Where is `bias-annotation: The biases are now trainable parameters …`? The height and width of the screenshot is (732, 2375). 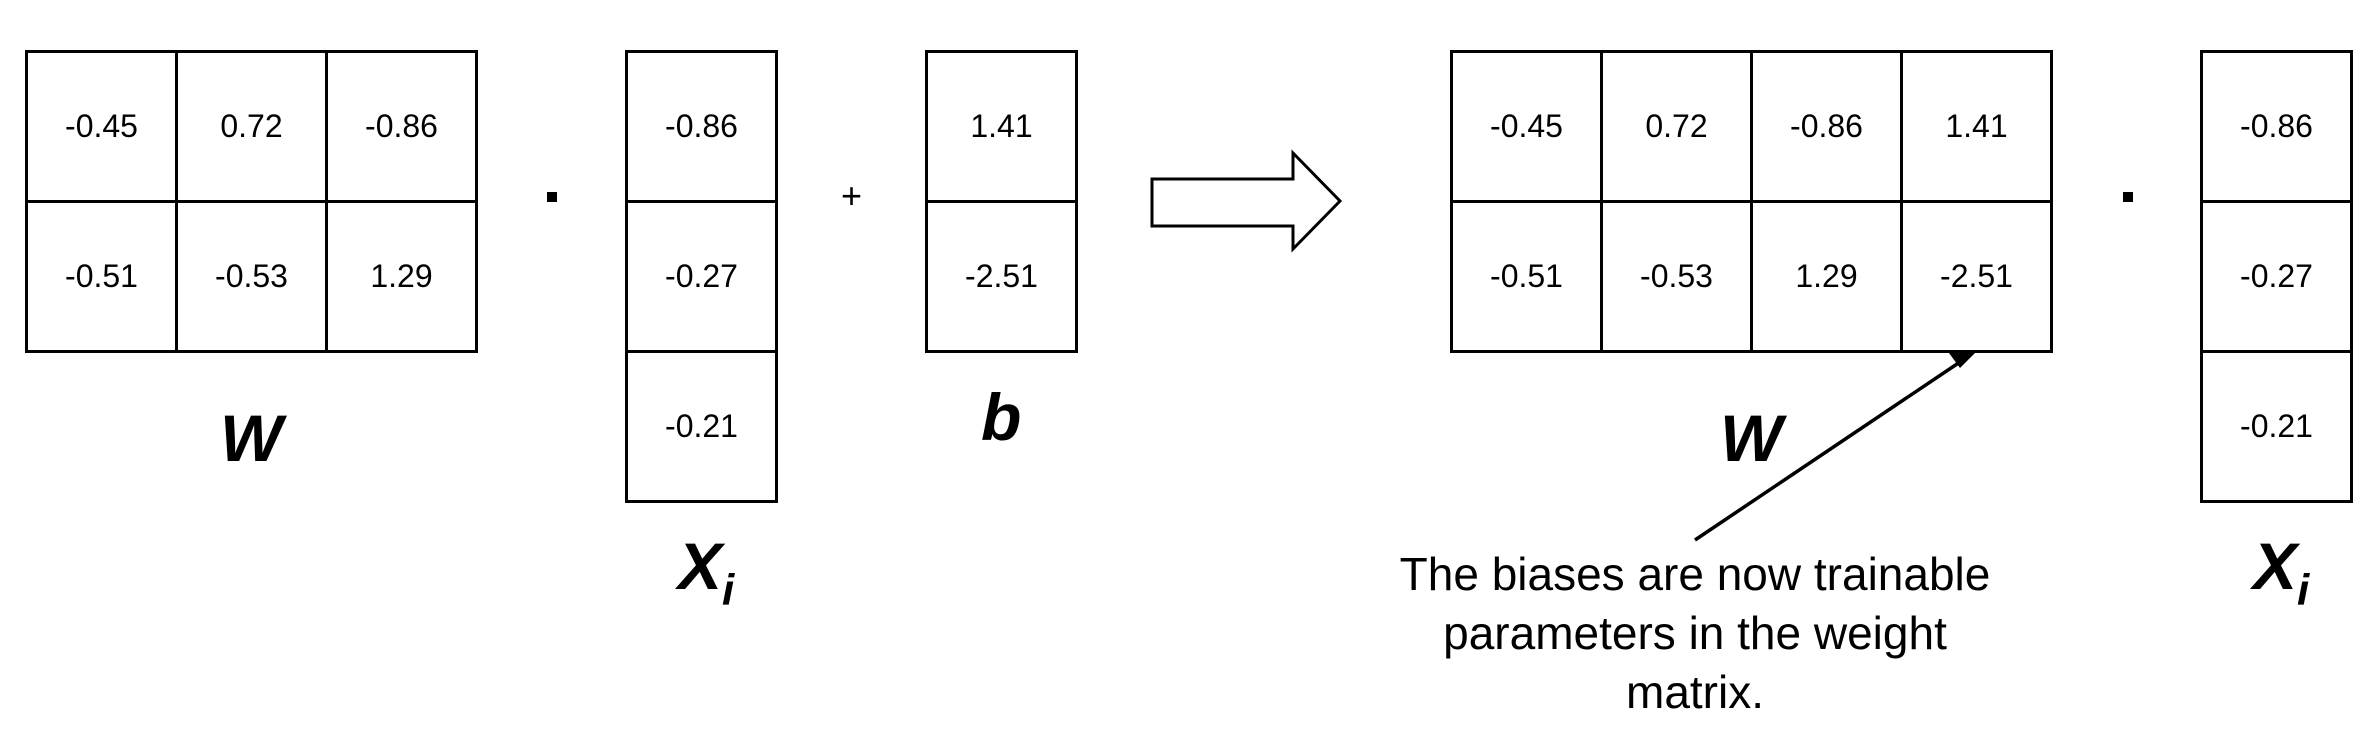
bias-annotation: The biases are now trainable parameters … is located at coordinates (1695, 633).